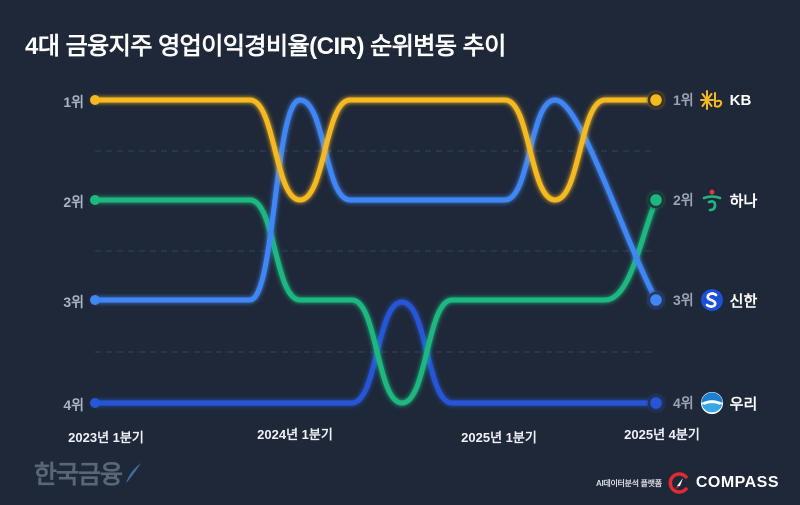  I want to click on legend-rank: 2위, so click(683, 200).